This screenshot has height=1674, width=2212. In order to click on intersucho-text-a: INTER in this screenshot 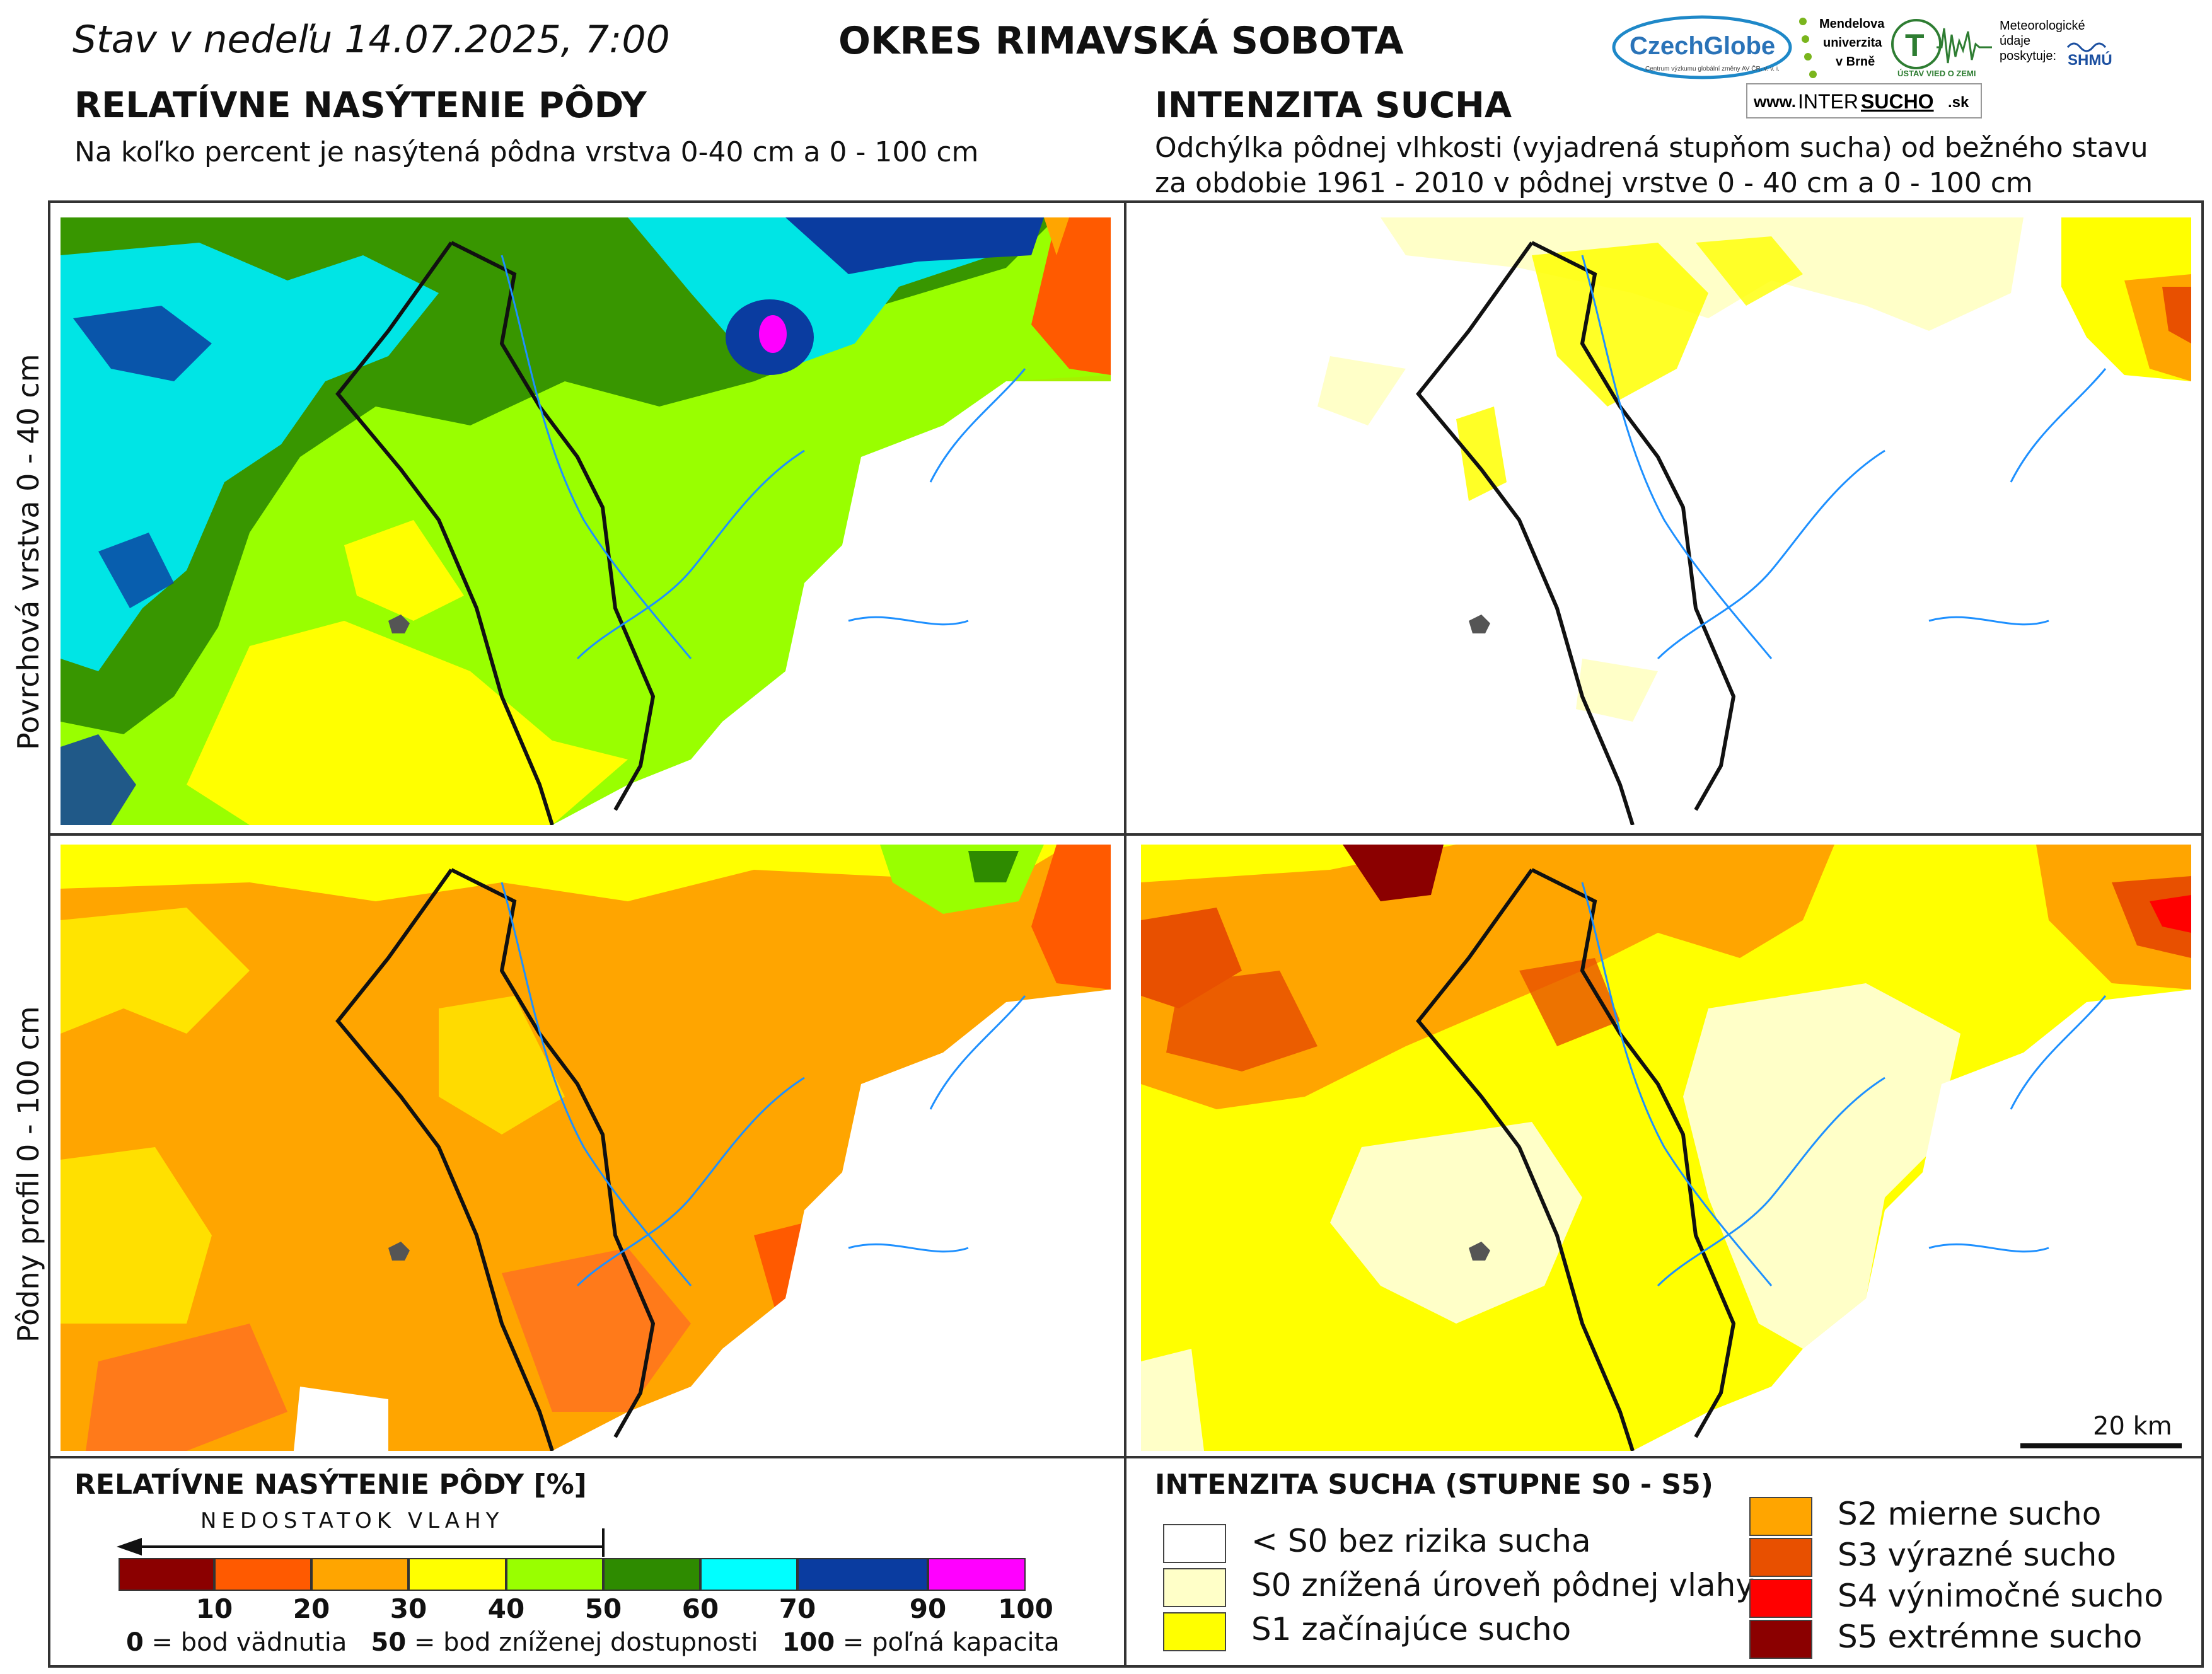, I will do `click(1828, 101)`.